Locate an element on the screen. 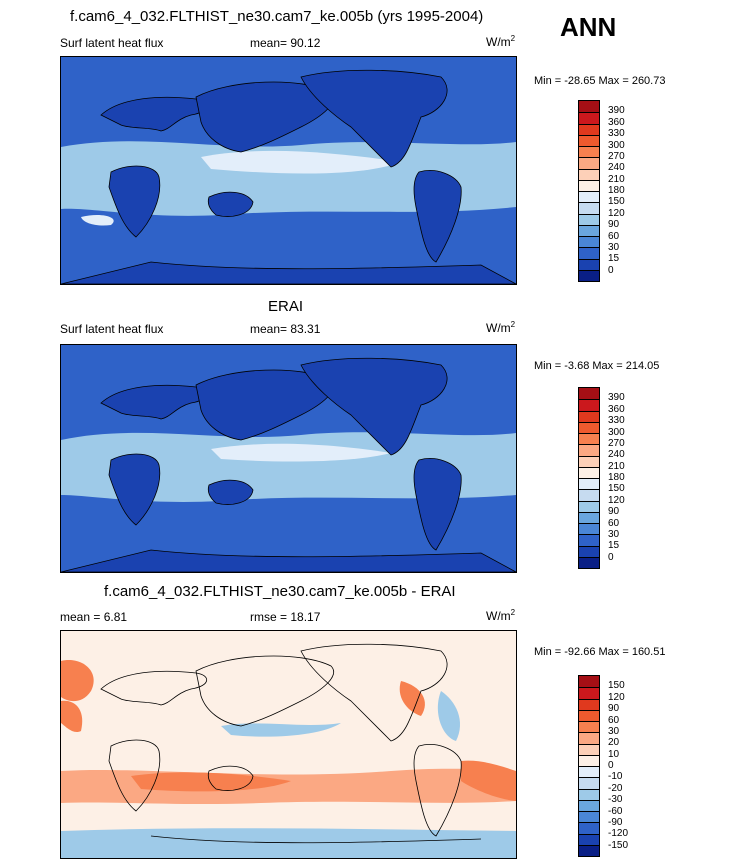 This screenshot has width=732, height=865. panel-3-rmse-label: rmse = 18.17 is located at coordinates (285, 617).